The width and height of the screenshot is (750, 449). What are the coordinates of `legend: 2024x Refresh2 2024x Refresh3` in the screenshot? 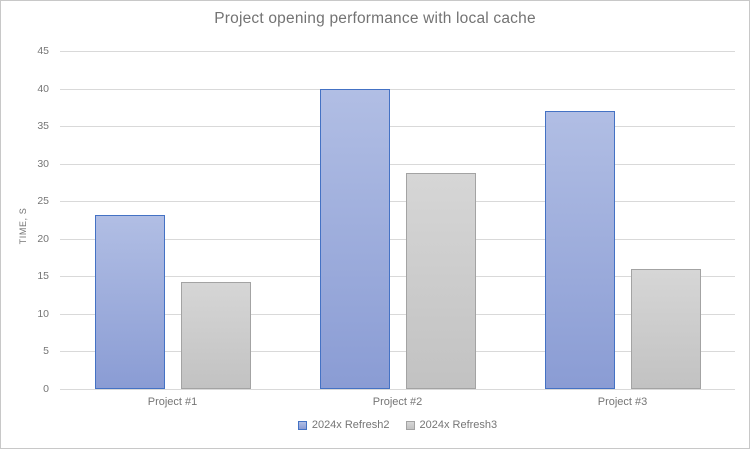 It's located at (397, 425).